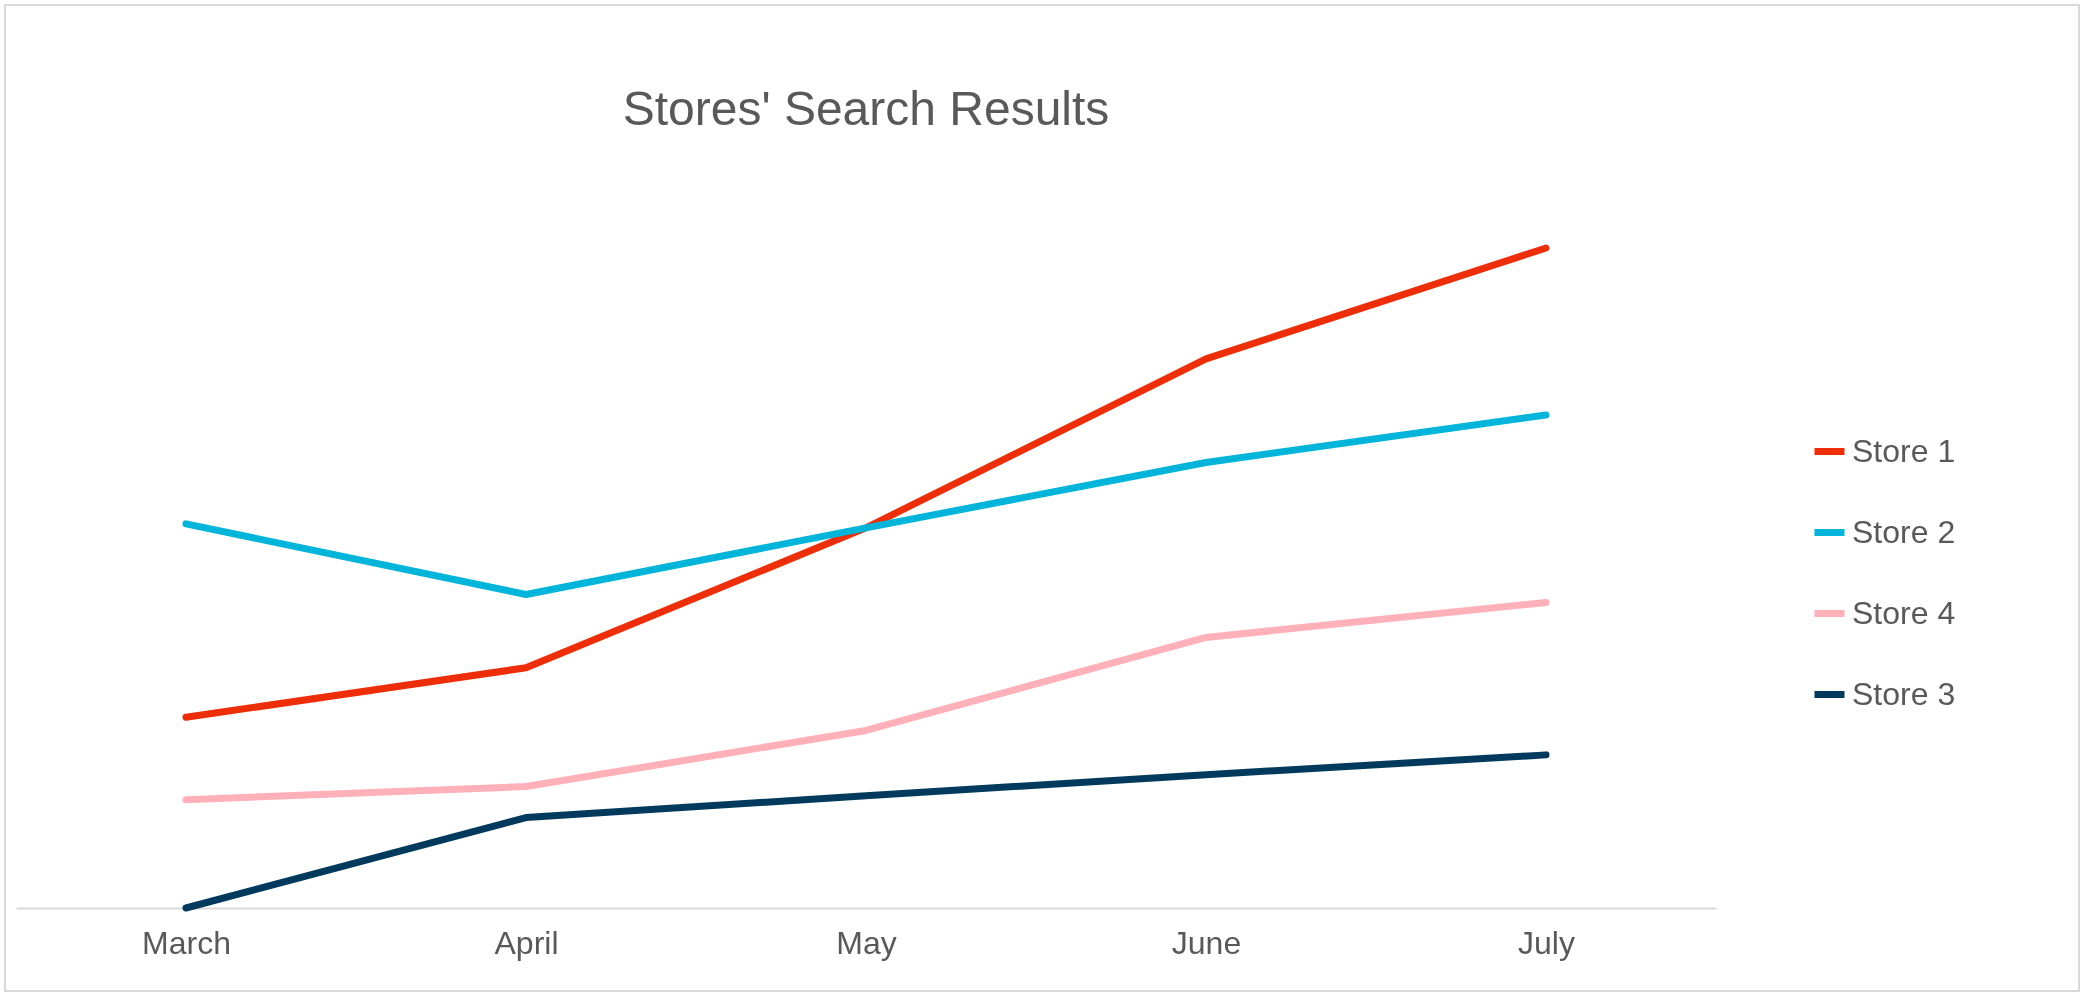 The width and height of the screenshot is (2090, 1003). What do you see at coordinates (866, 108) in the screenshot?
I see `chart-title: Stores' Search Results` at bounding box center [866, 108].